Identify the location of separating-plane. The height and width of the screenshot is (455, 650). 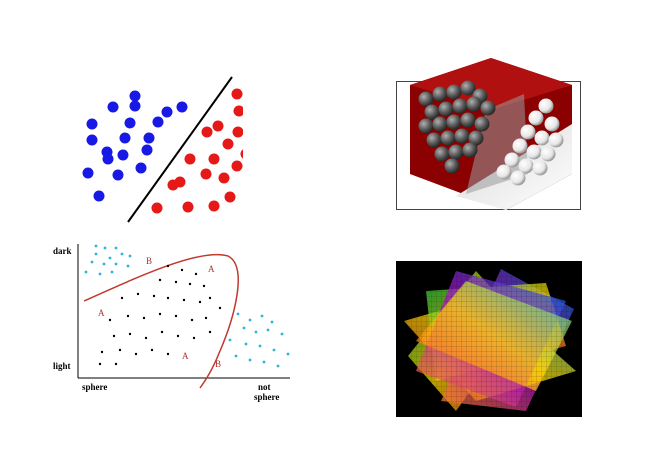
(497, 144).